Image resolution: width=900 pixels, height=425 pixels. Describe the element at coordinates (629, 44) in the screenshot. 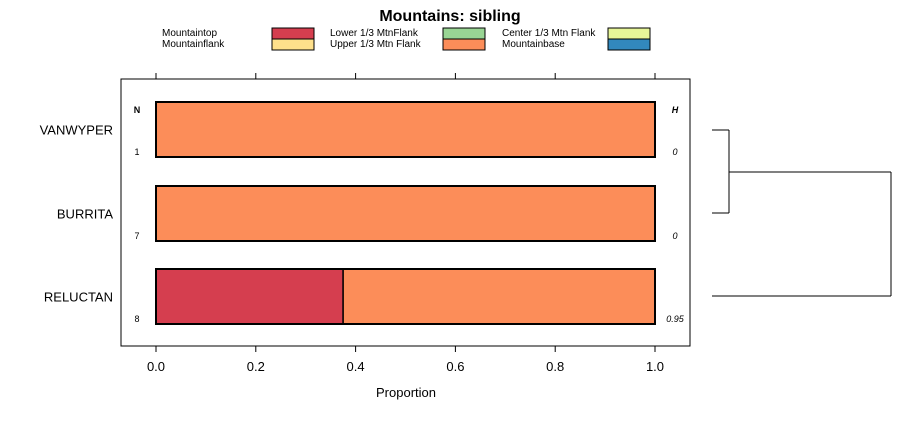

I see `legend-swatch-mountainbase` at that location.